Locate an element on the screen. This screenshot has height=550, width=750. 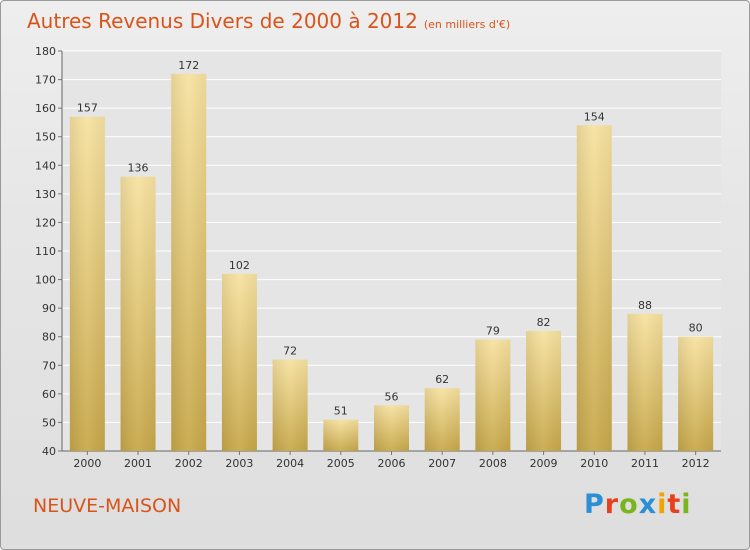
x-tick-label: 2012 is located at coordinates (696, 463).